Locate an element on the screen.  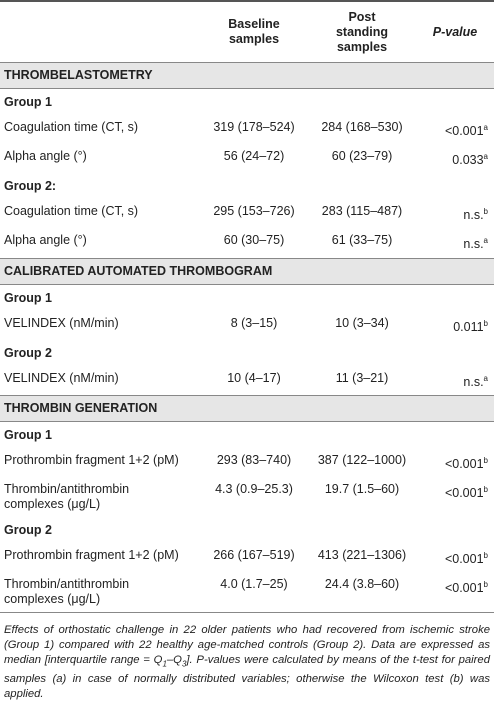
footnote-text: –Q is located at coordinates (174, 660).